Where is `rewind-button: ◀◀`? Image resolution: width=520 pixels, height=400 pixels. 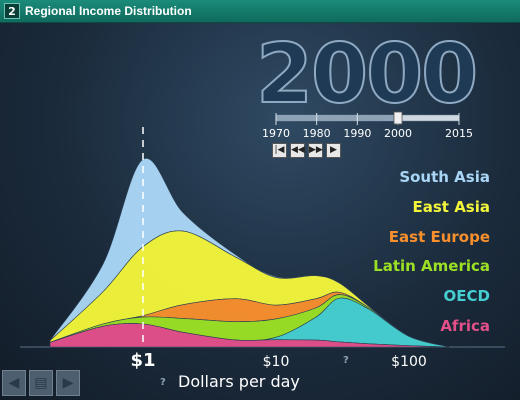
rewind-button: ◀◀ is located at coordinates (297, 150).